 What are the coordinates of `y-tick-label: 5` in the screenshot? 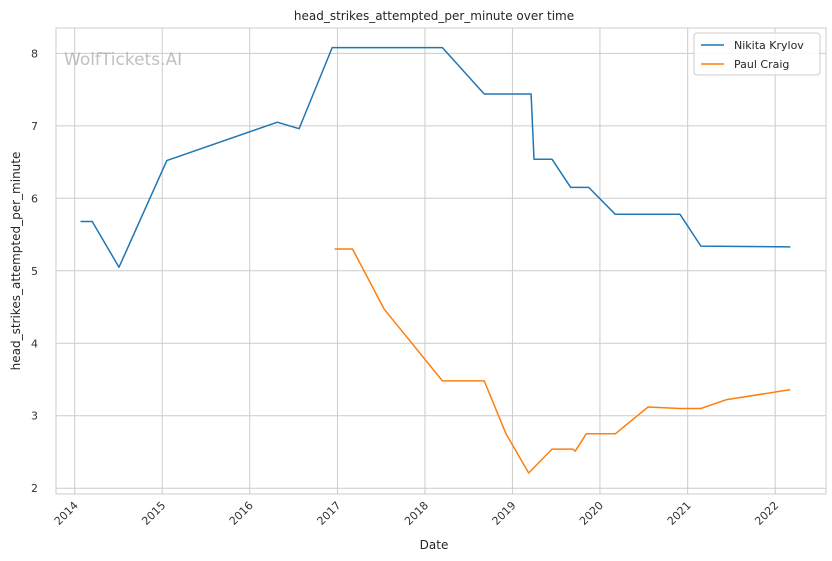 It's located at (34, 271).